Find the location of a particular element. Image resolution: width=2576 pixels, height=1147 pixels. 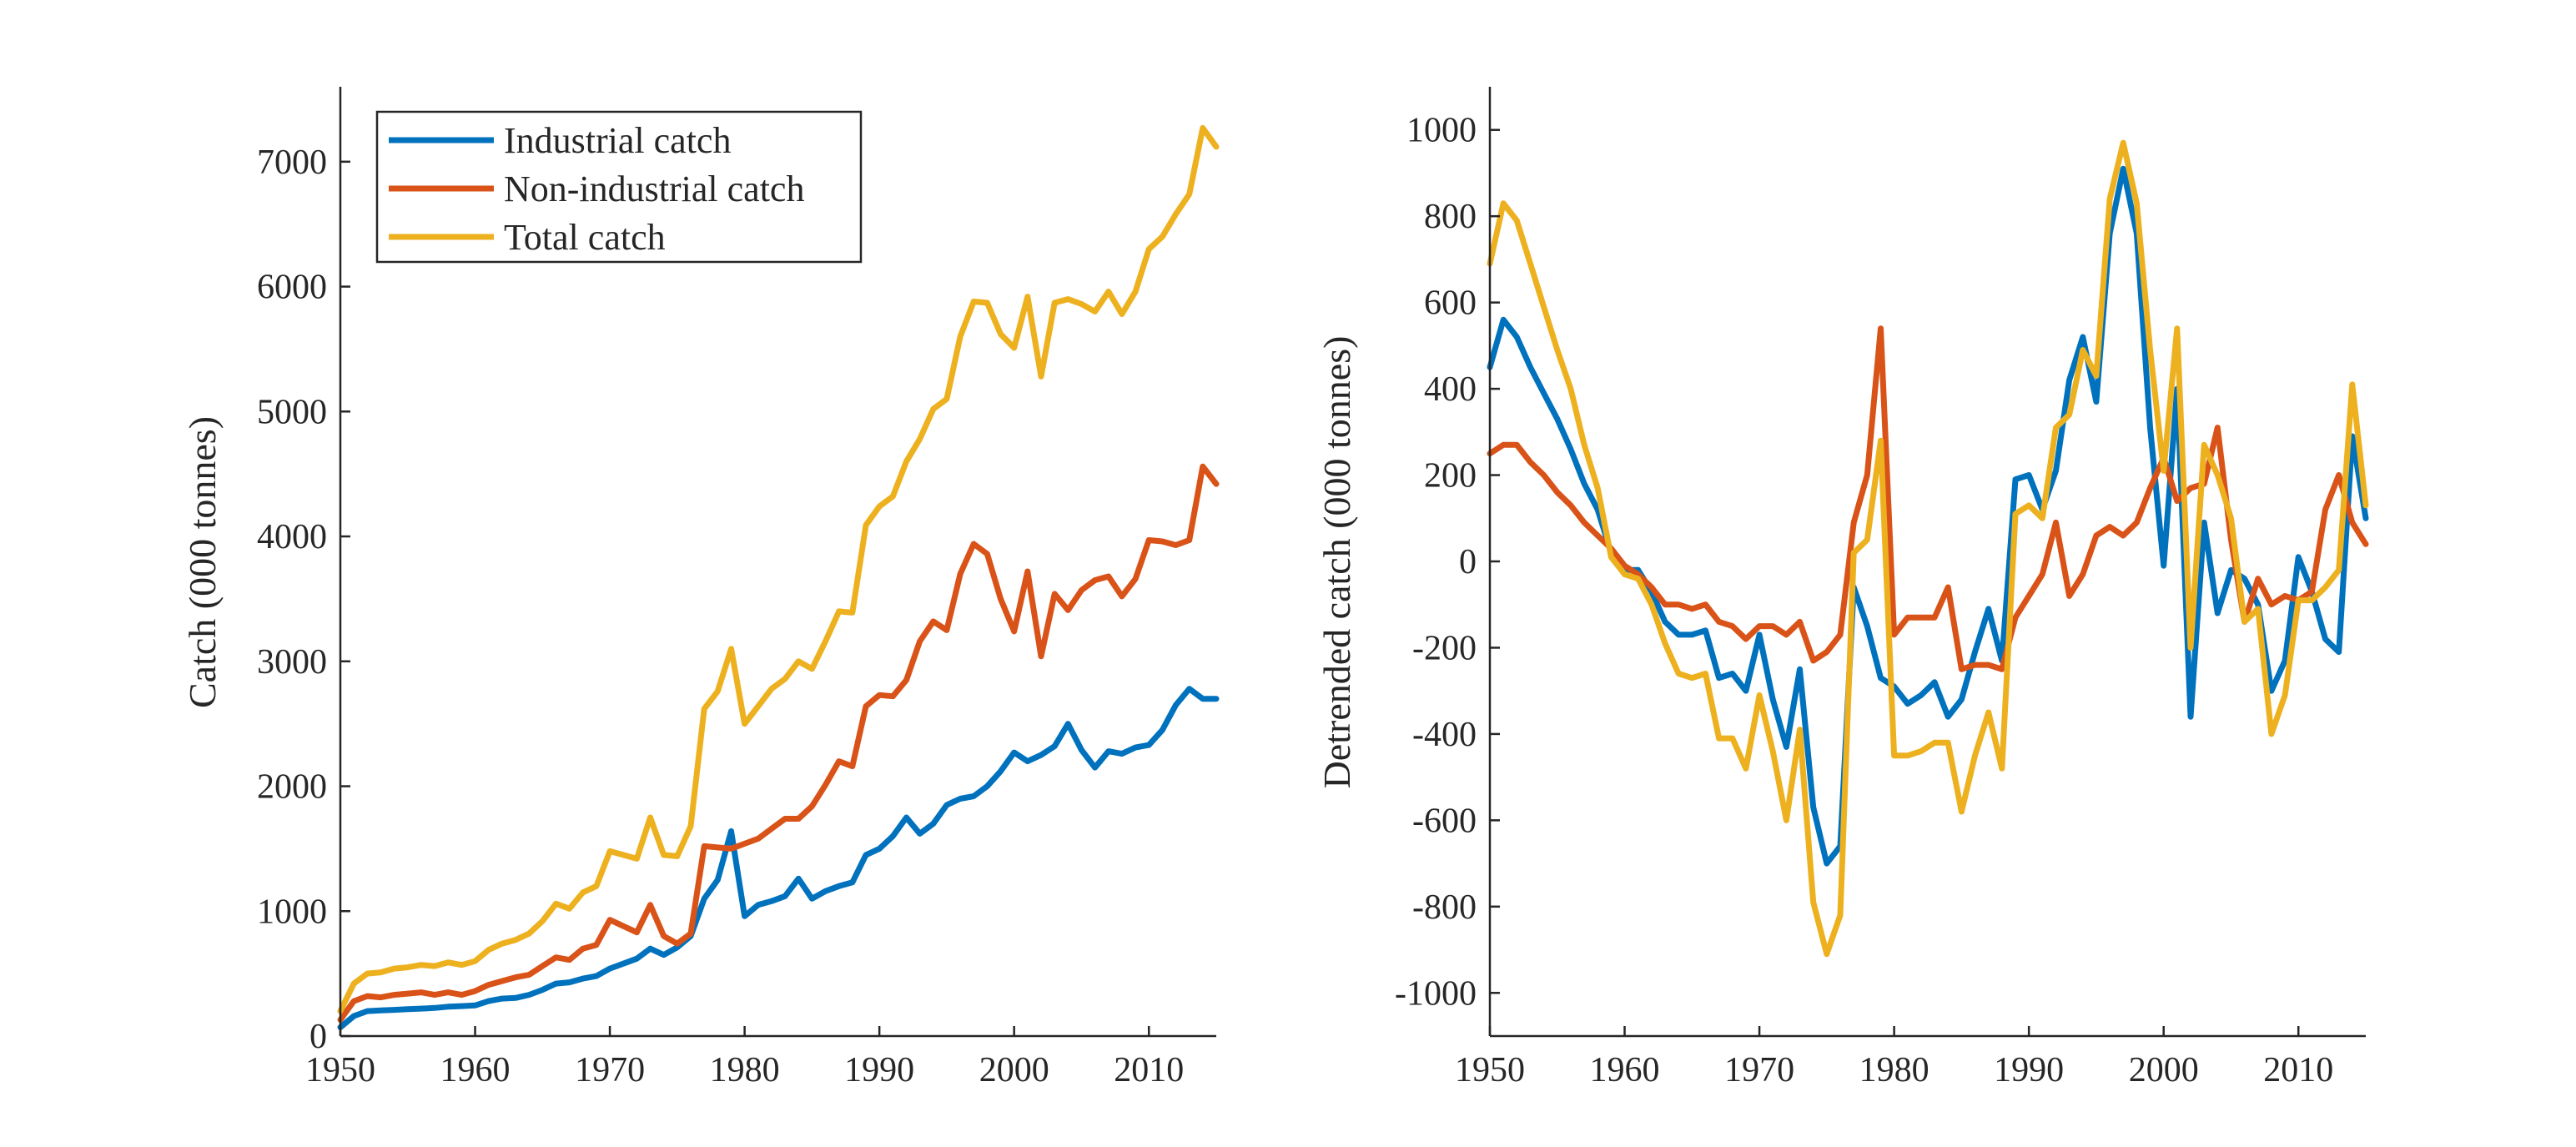

legend-label-total: Total catch is located at coordinates (585, 237).